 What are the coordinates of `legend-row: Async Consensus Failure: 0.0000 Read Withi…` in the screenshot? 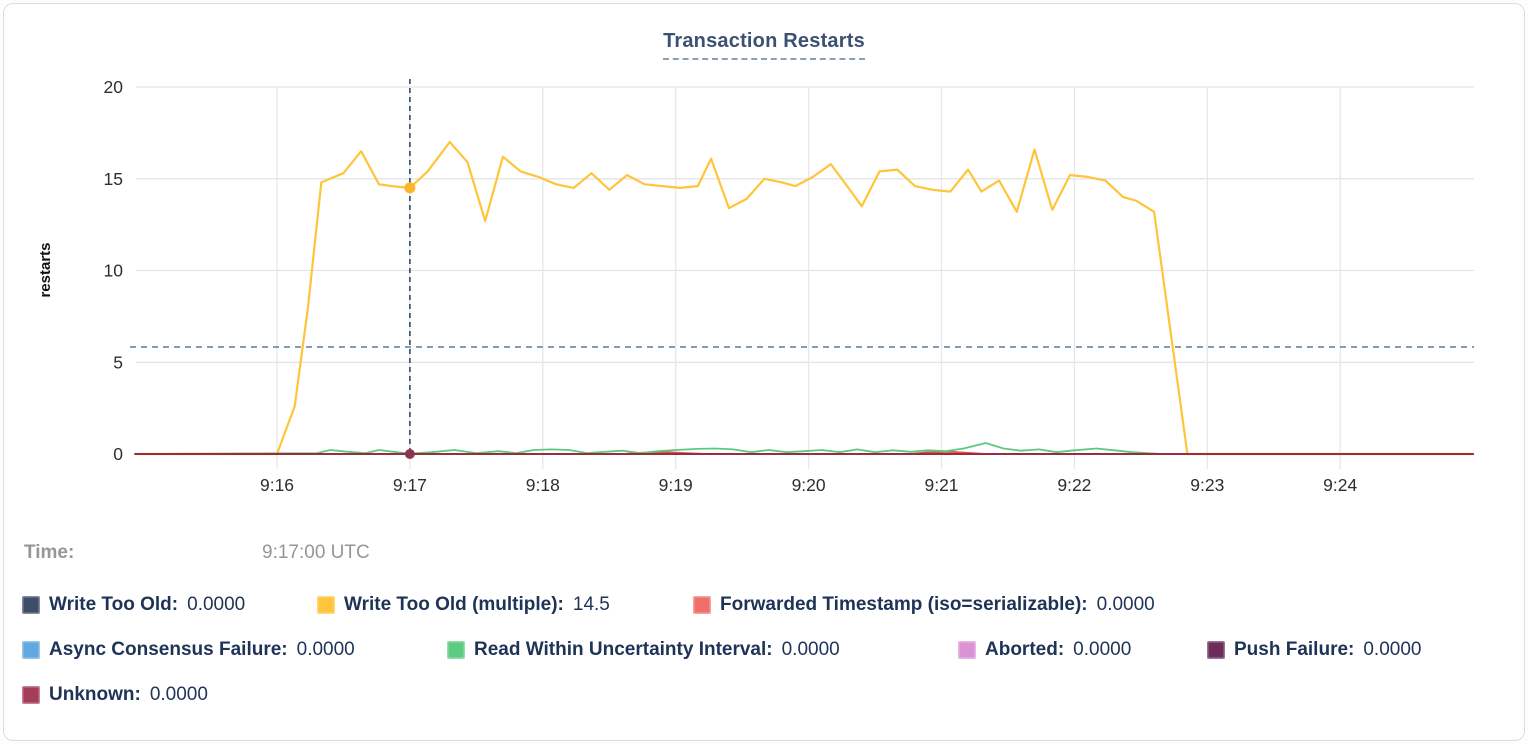 It's located at (773, 650).